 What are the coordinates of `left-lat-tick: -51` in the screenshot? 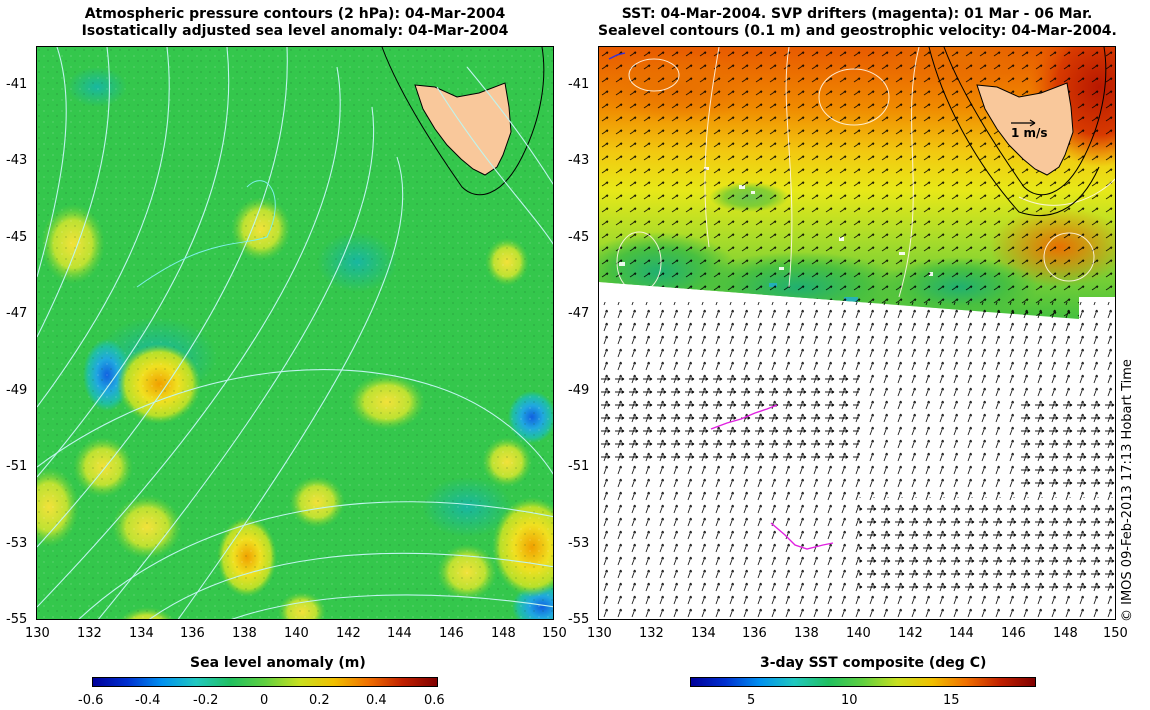 It's located at (17, 466).